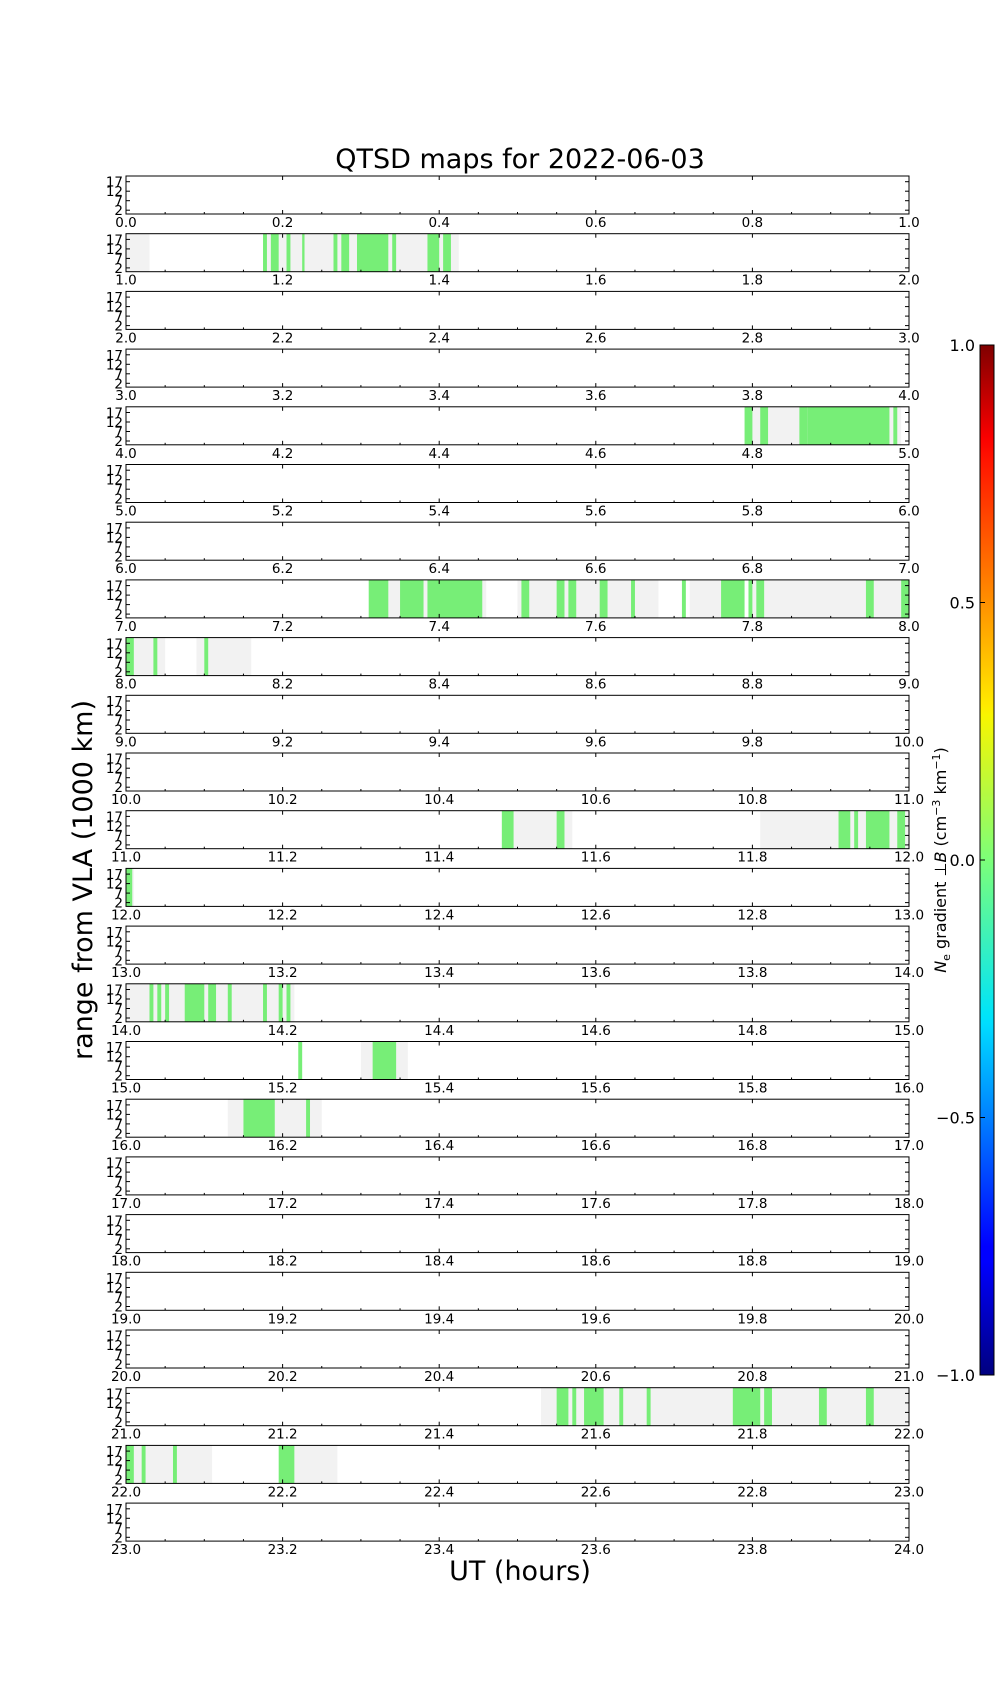 This screenshot has height=1700, width=1000. I want to click on x-tick-label: 11.4, so click(439, 858).